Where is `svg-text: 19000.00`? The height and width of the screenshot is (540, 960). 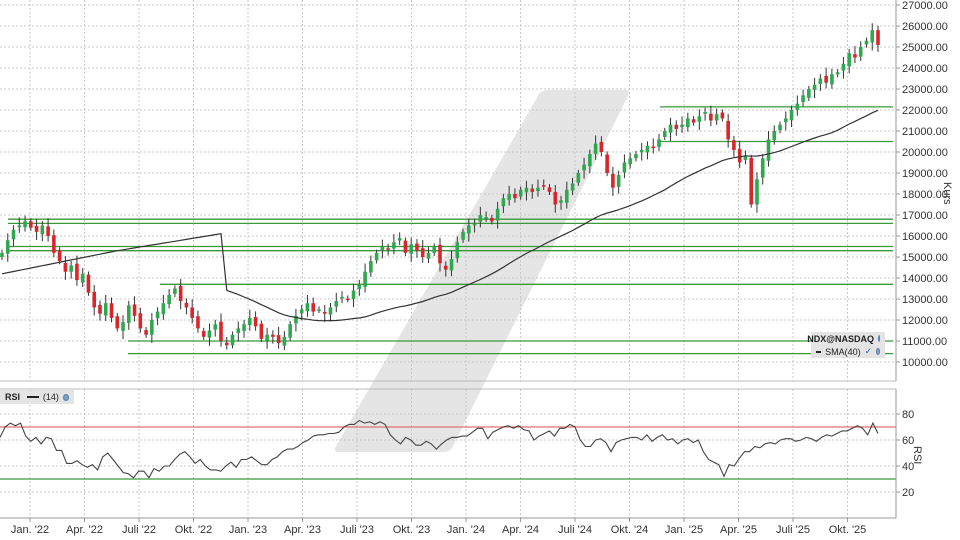
svg-text: 19000.00 is located at coordinates (925, 174).